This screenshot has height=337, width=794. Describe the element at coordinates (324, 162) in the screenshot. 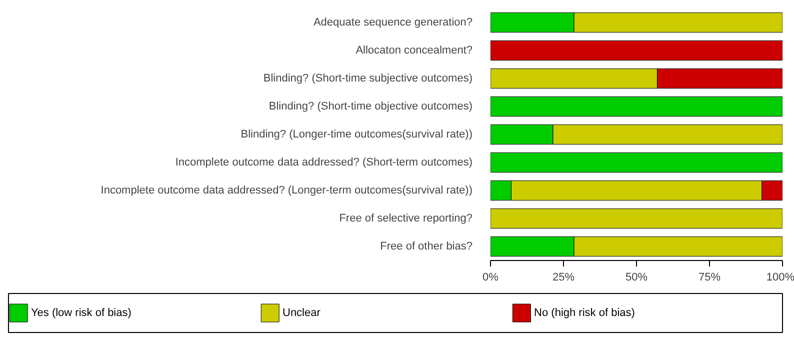

I see `y-tick-label: Incomplete outcome data addressed? (Short-term outcomes)` at that location.